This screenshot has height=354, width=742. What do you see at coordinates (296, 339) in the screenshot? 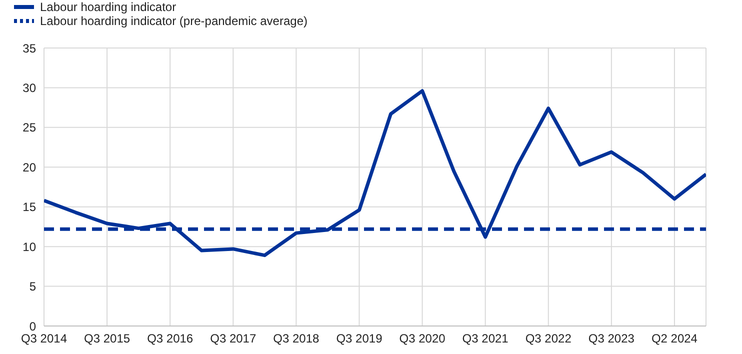
I see `x-tick-label: Q3 2018` at bounding box center [296, 339].